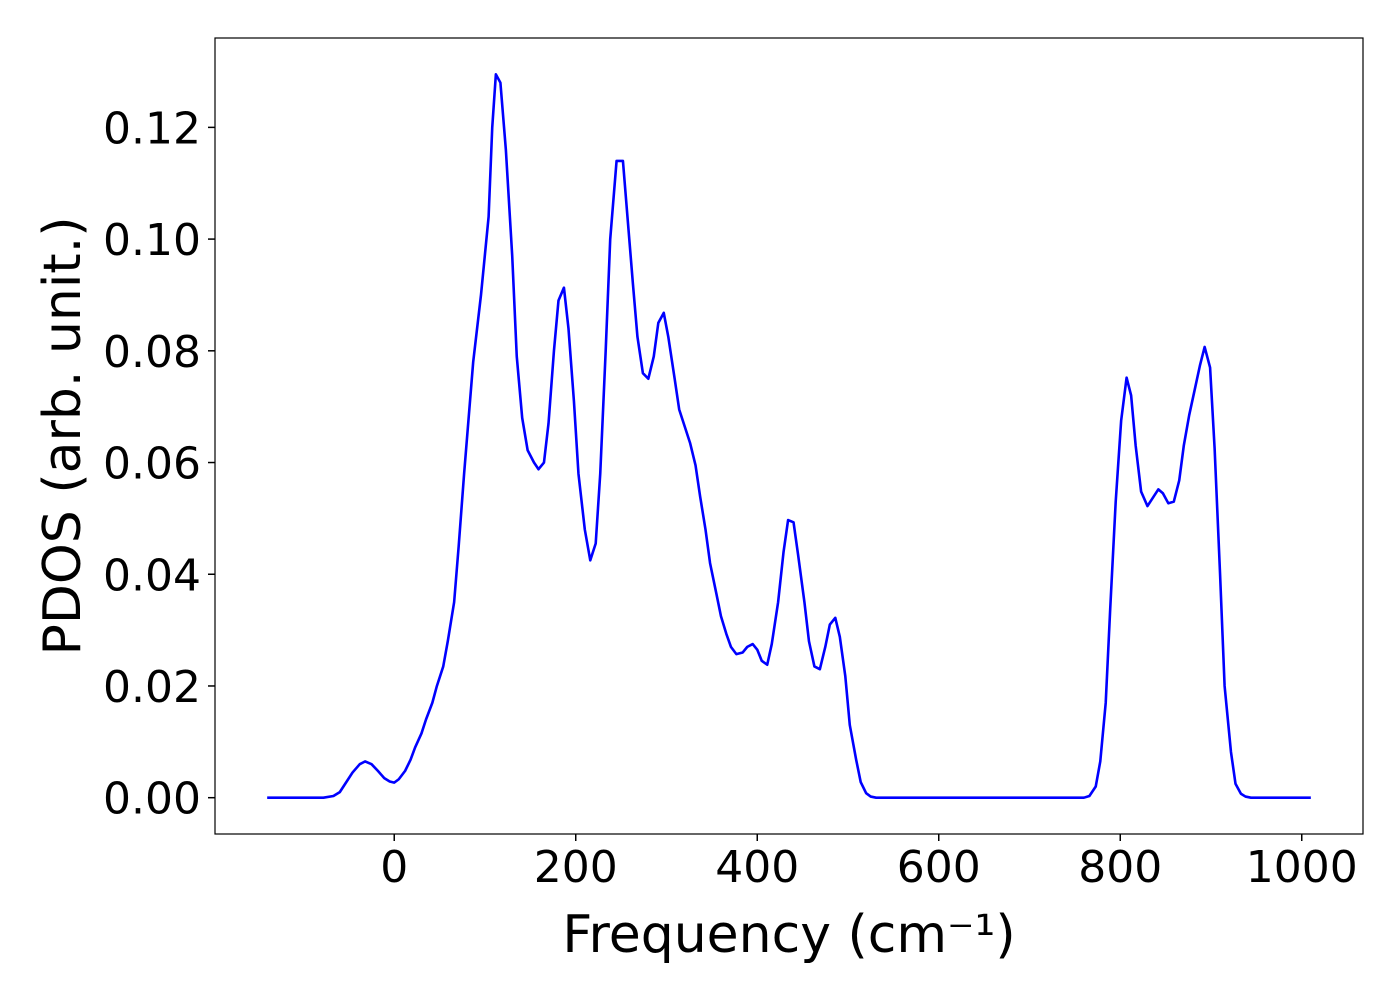 The width and height of the screenshot is (1400, 1000). What do you see at coordinates (788, 935) in the screenshot?
I see `x-axis-label: Frequency (cm⁻¹)` at bounding box center [788, 935].